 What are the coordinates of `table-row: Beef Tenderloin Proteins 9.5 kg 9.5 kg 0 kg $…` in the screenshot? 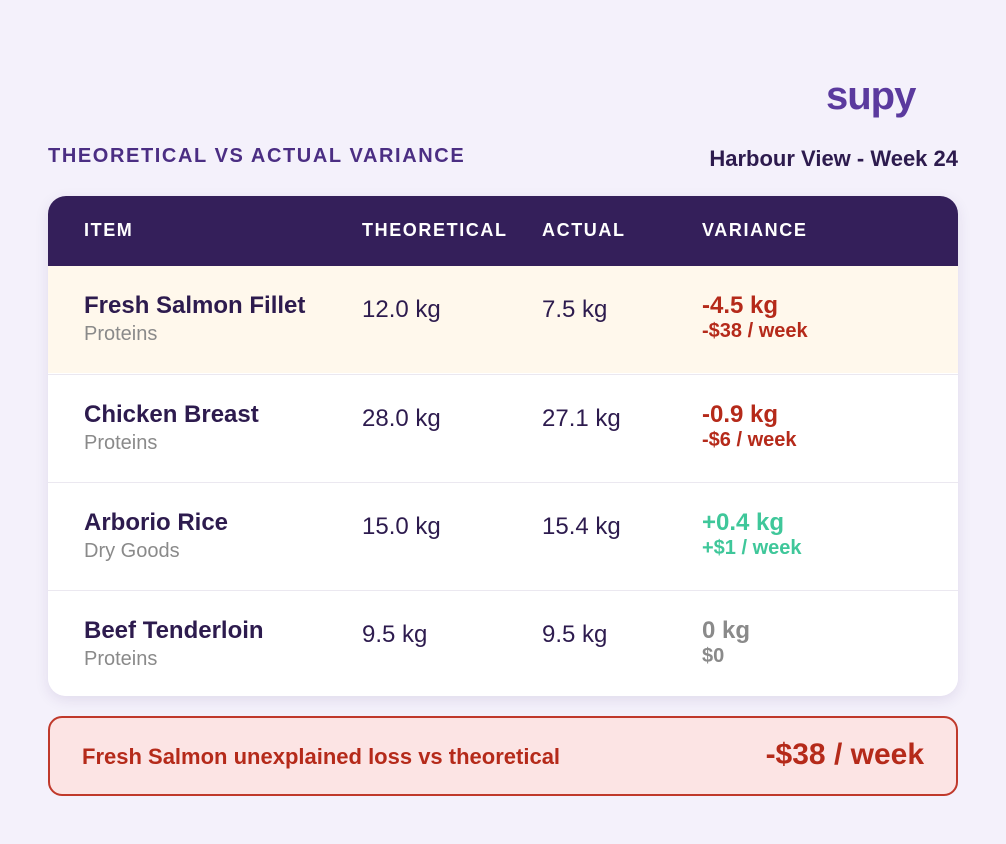 It's located at (503, 643).